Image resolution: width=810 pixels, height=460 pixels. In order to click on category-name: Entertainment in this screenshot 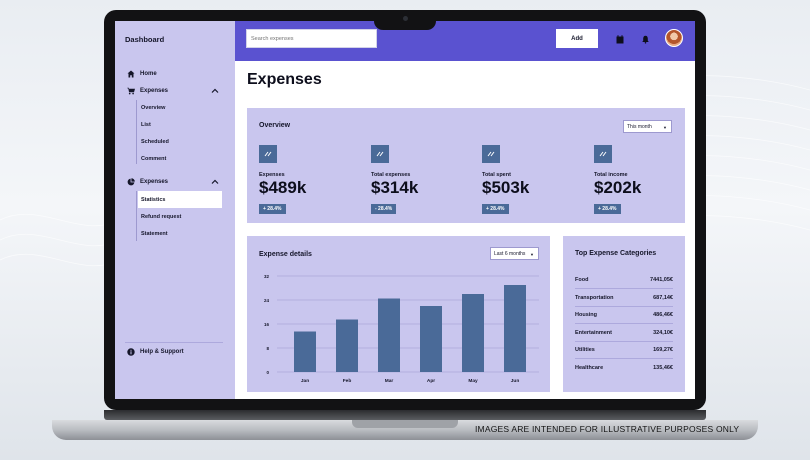, I will do `click(593, 332)`.